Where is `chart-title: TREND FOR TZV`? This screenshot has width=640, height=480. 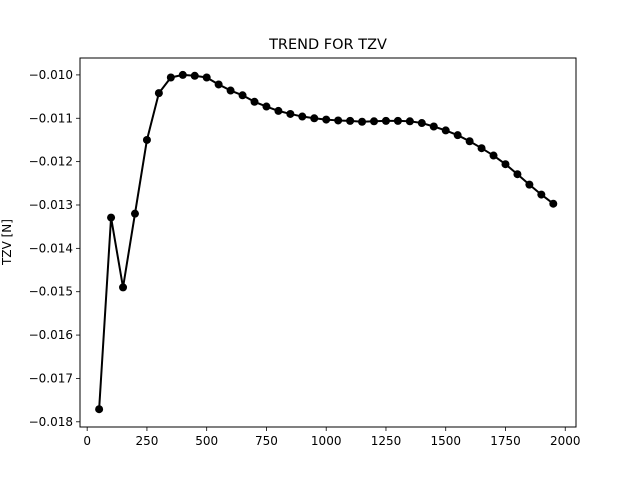 chart-title: TREND FOR TZV is located at coordinates (327, 45).